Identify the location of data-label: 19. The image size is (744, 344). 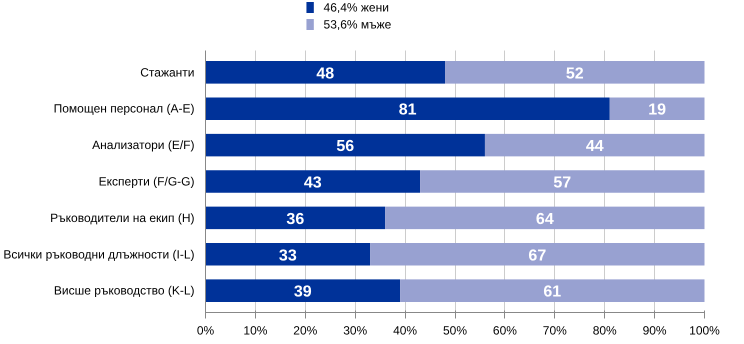
(657, 110).